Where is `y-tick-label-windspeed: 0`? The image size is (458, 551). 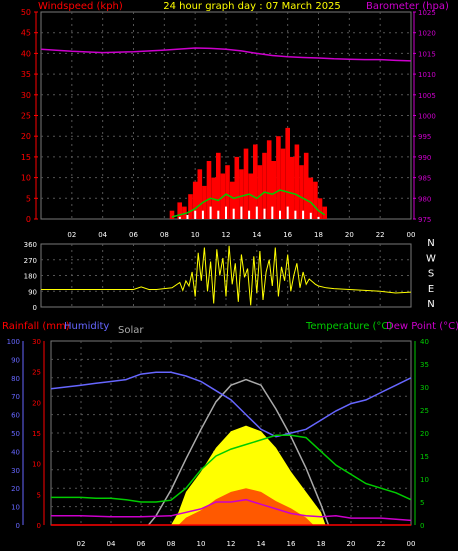 y-tick-label-windspeed: 0 is located at coordinates (28, 219).